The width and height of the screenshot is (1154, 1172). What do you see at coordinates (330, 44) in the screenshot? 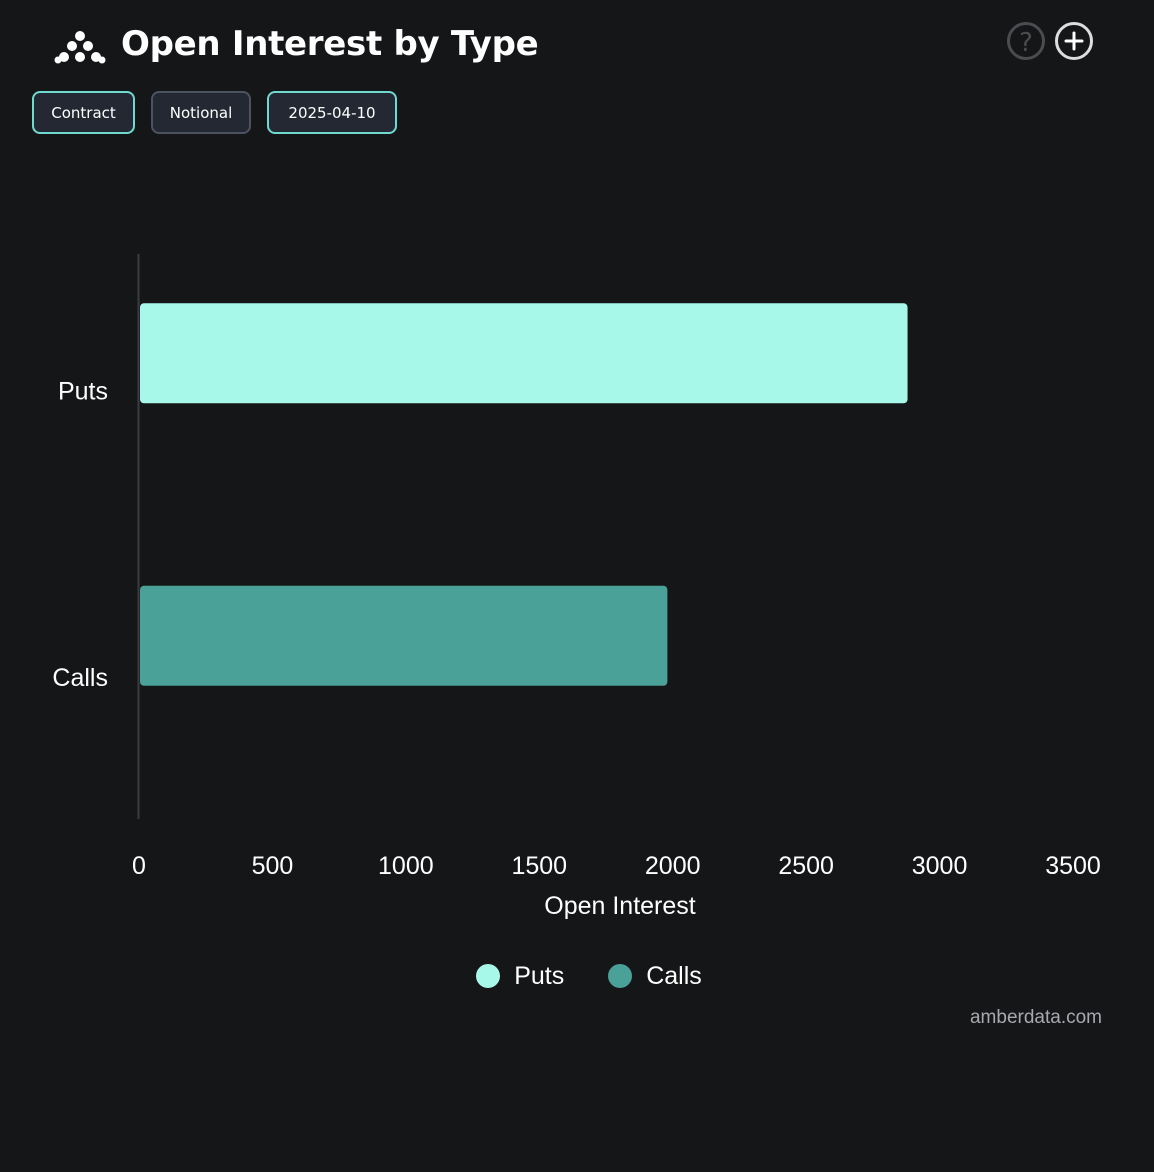
I see `chart-title: Open Interest by Type` at bounding box center [330, 44].